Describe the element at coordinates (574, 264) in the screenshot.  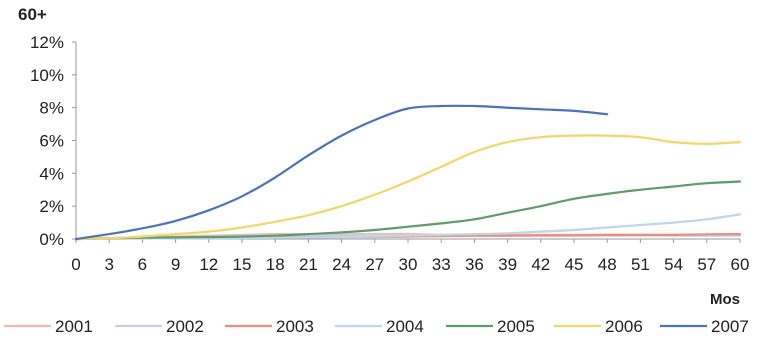
I see `x-tick-label: 45` at that location.